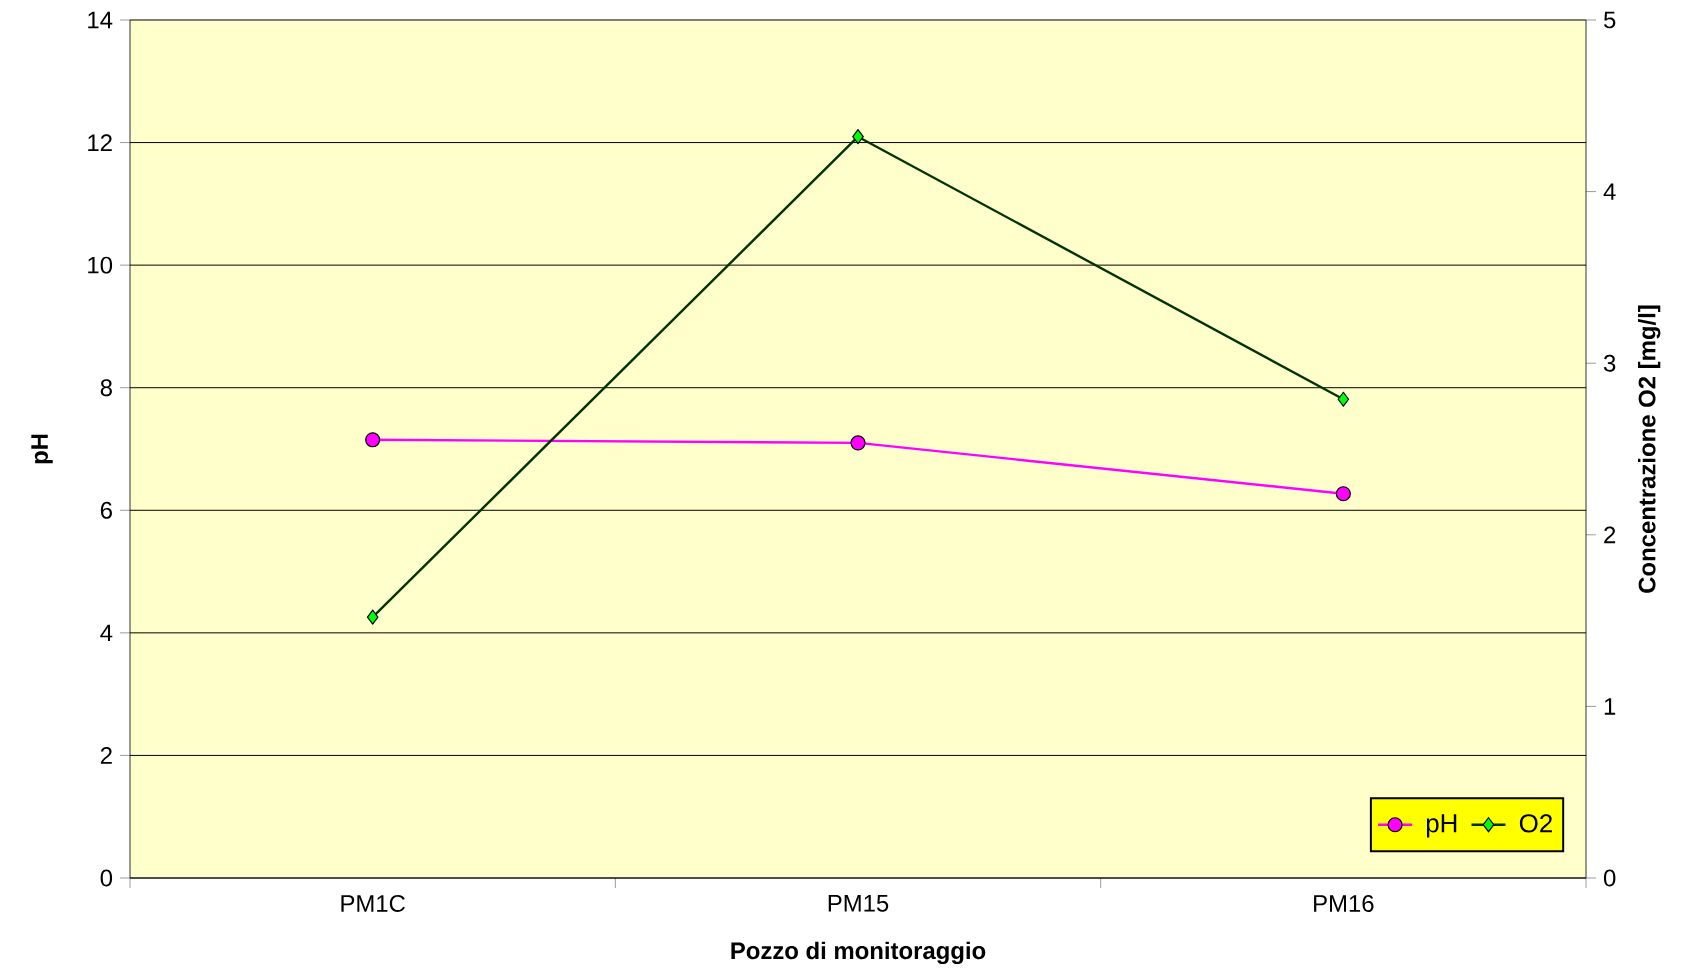 Image resolution: width=1701 pixels, height=978 pixels. Describe the element at coordinates (106, 388) in the screenshot. I see `y-tick-label: 8` at that location.